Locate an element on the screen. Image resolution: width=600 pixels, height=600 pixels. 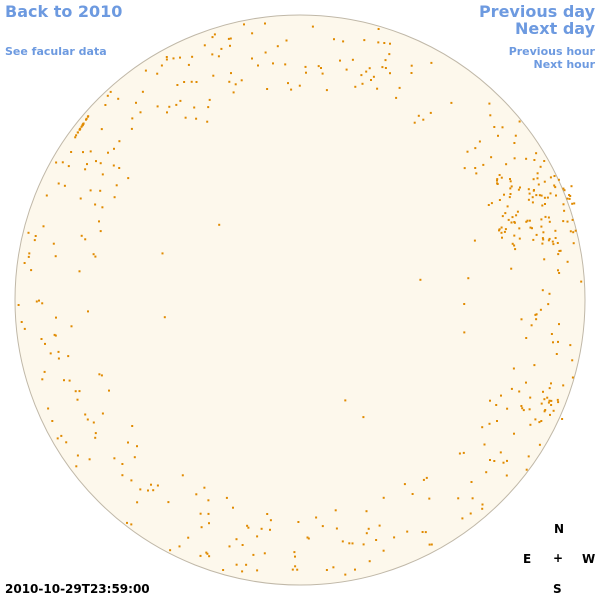
timestamp: 2010-10-29T23:59:00 is located at coordinates (77, 589).